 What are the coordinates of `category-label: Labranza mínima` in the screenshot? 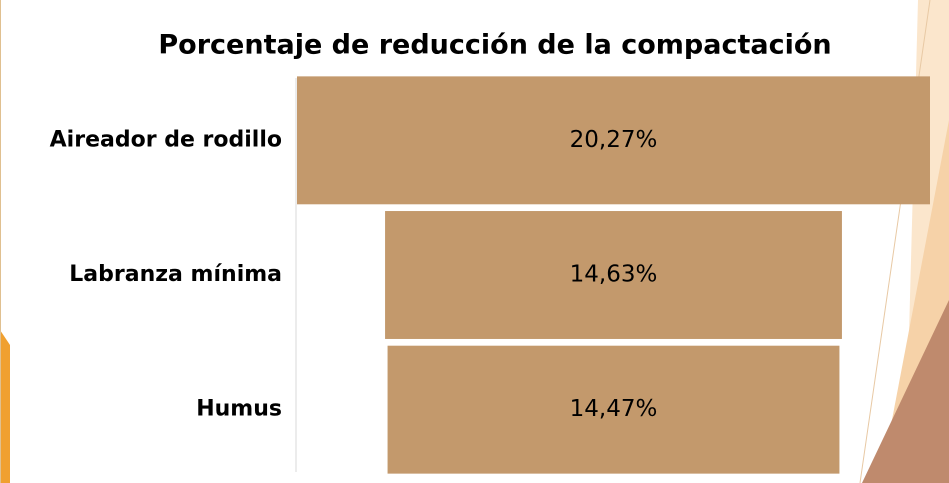 It's located at (175, 274).